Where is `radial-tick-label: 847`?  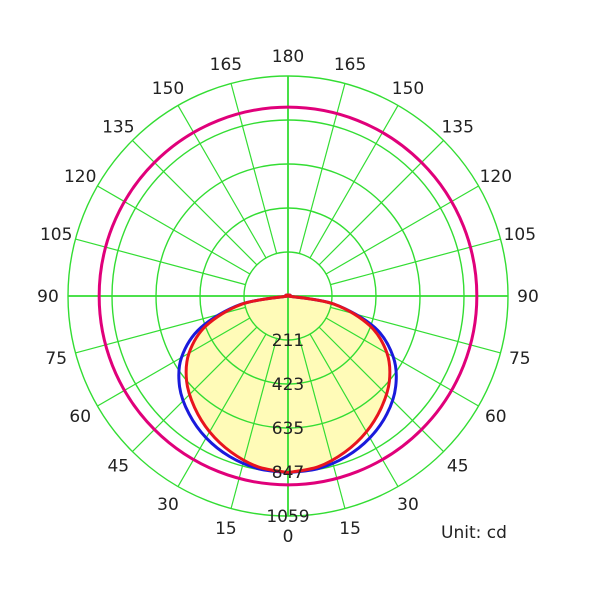 radial-tick-label: 847 is located at coordinates (288, 473).